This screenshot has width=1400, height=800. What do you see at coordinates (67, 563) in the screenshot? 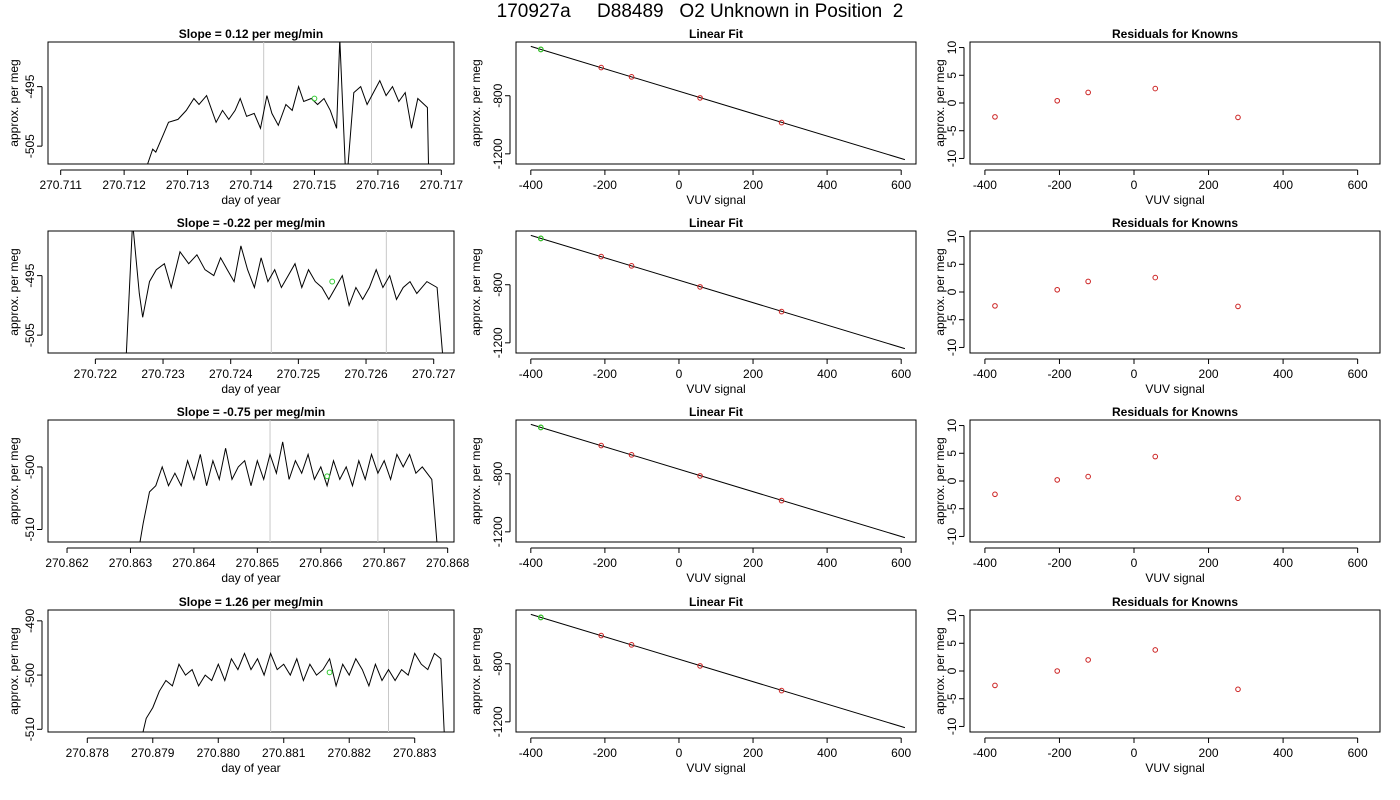
I see `timeseries-x-tick-label: 270.862` at bounding box center [67, 563].